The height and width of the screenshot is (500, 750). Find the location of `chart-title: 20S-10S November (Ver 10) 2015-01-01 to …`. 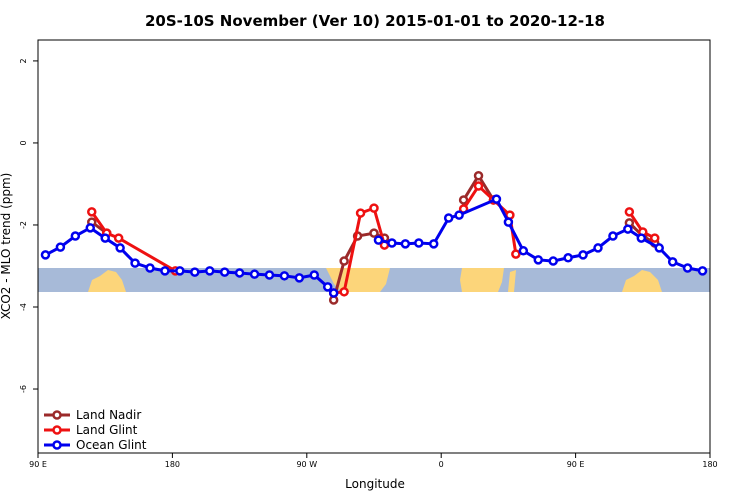

chart-title: 20S-10S November (Ver 10) 2015-01-01 to … is located at coordinates (375, 21).